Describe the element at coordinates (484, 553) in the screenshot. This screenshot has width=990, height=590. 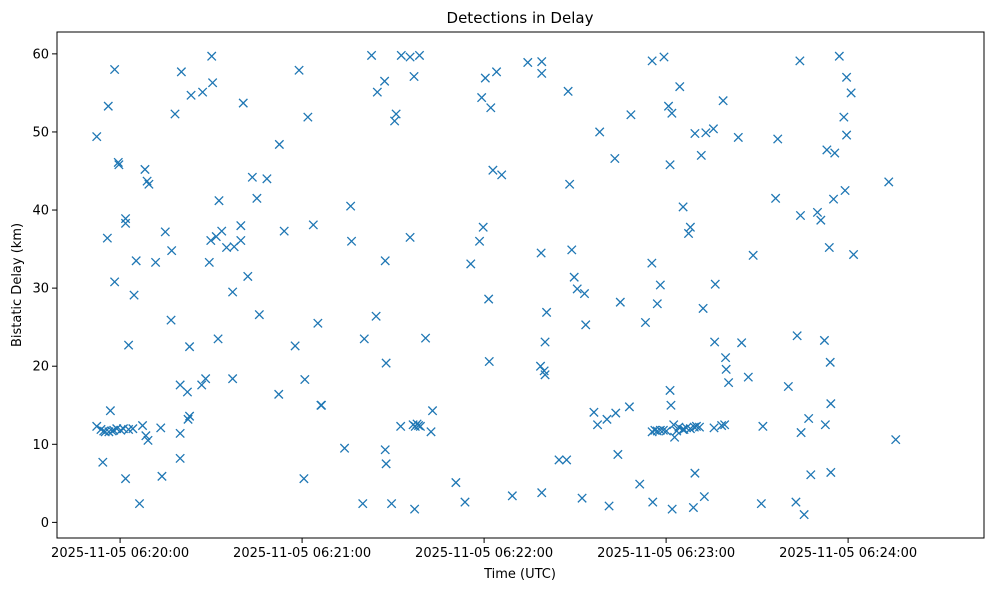
I see `x-tick-label: 2025-11-05 06:22:00` at that location.